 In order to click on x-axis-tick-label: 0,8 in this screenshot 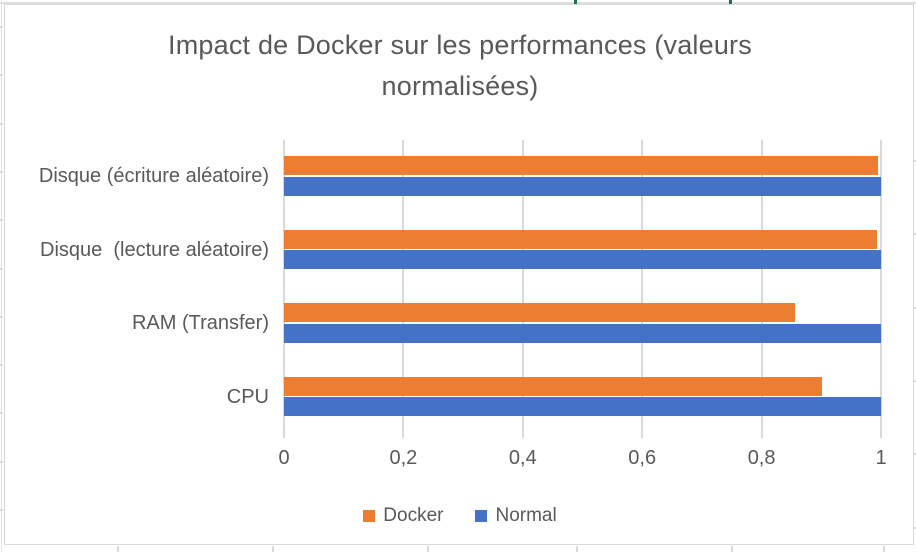, I will do `click(761, 458)`.